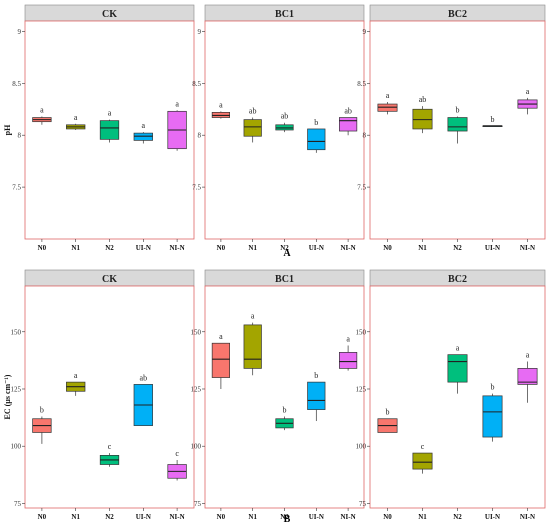 Image resolution: width=550 pixels, height=528 pixels. Describe the element at coordinates (7, 129) in the screenshot. I see `y-axis-title: pH` at that location.